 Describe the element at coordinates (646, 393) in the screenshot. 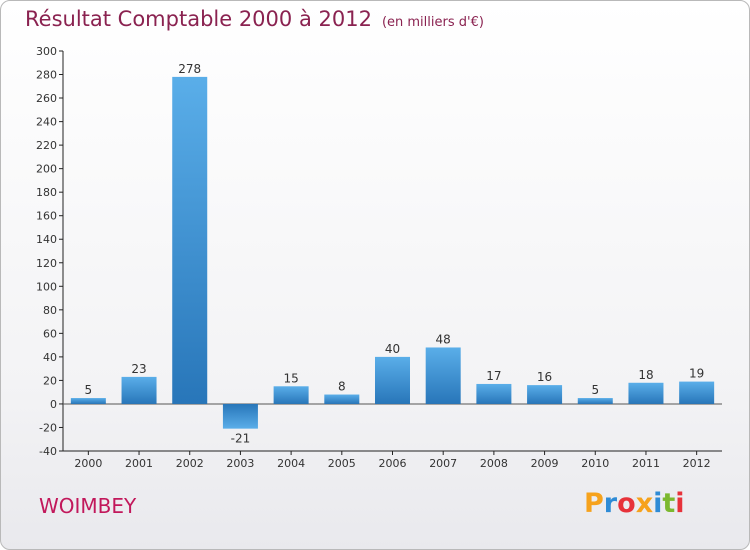

I see `bar-2011` at that location.